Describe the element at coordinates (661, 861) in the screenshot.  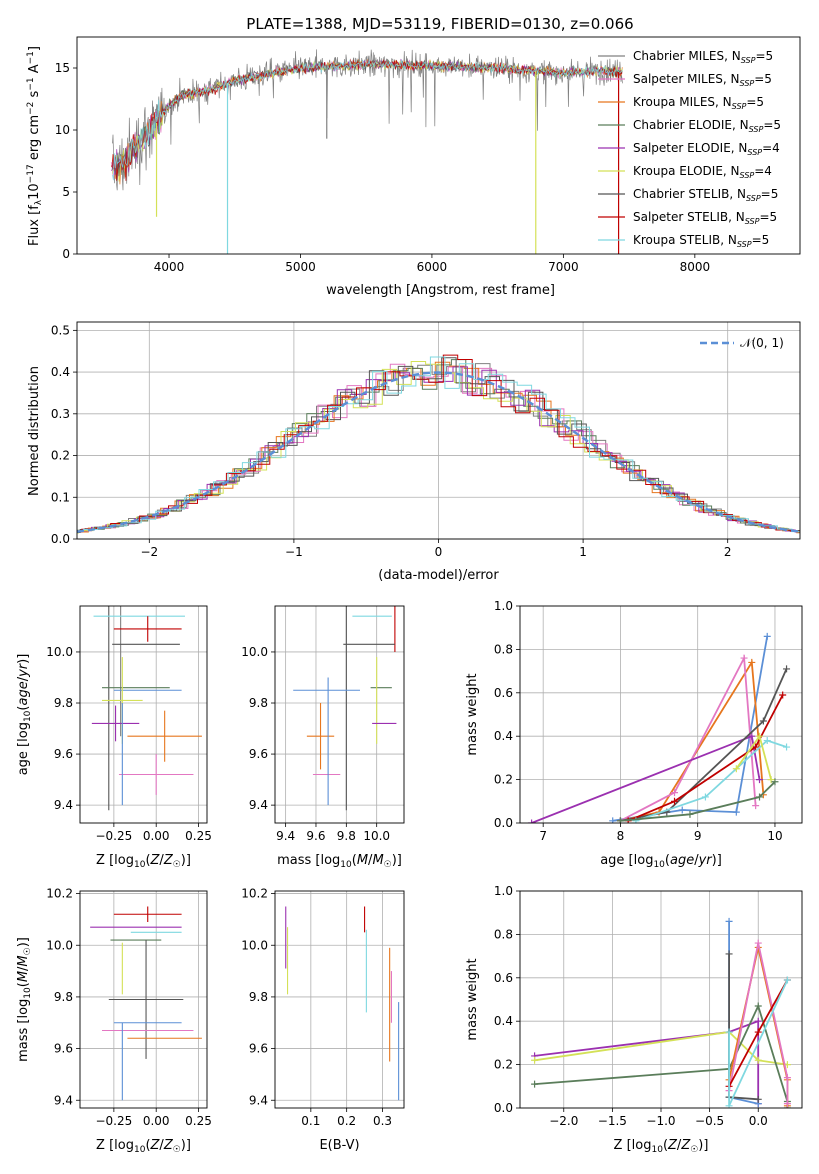
I see `x-axis-label: age [log10(age/yr)]` at that location.